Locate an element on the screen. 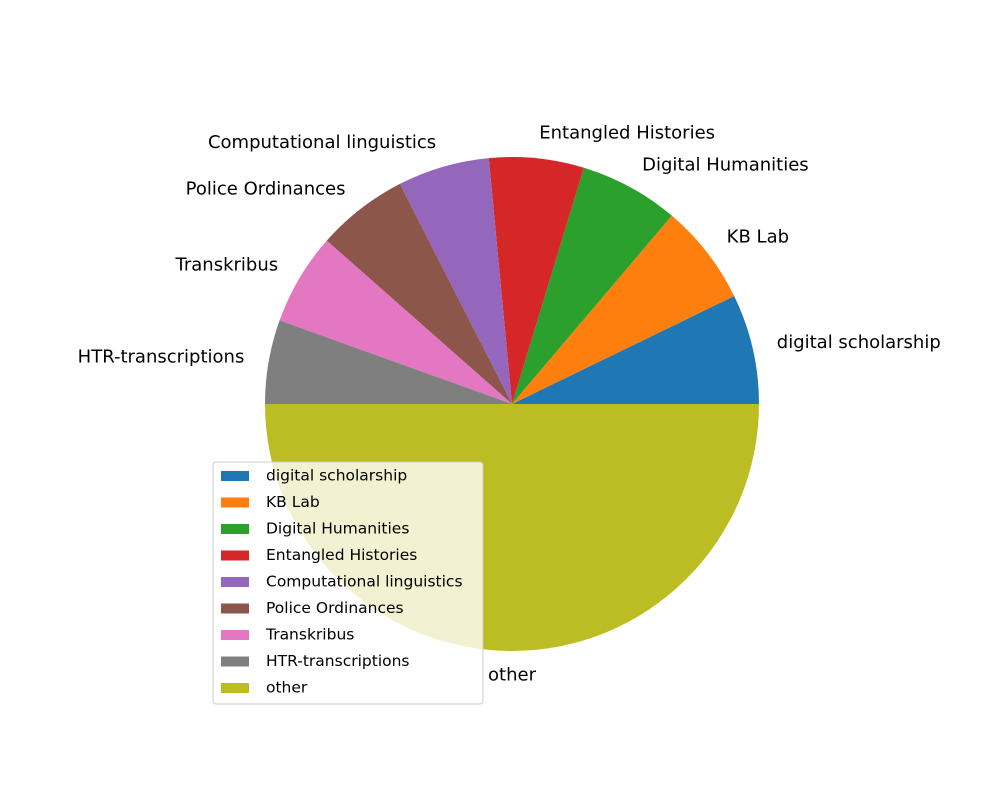  slice-label-police-ordinances: Police Ordinances is located at coordinates (266, 188).